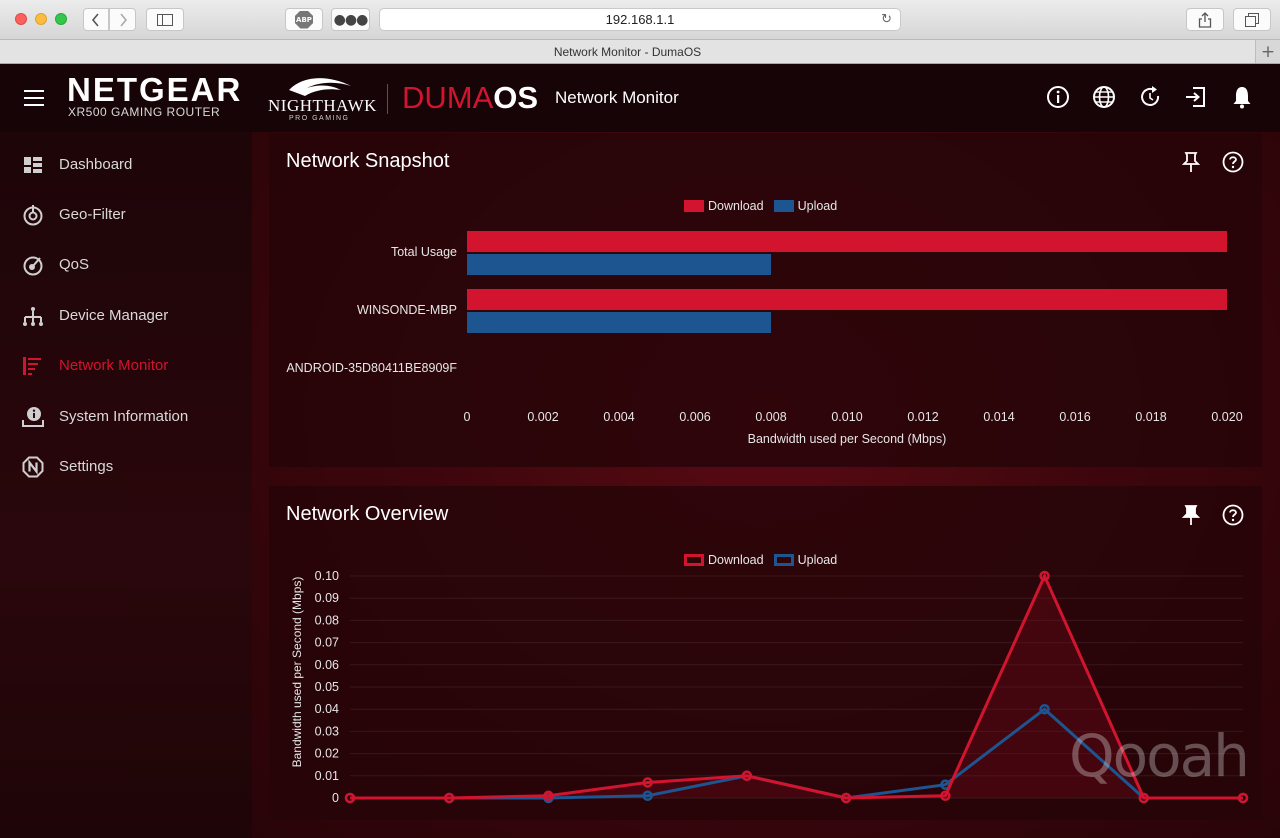 Image resolution: width=1280 pixels, height=838 pixels. I want to click on pro-gaming-text: PRO GAMING, so click(319, 118).